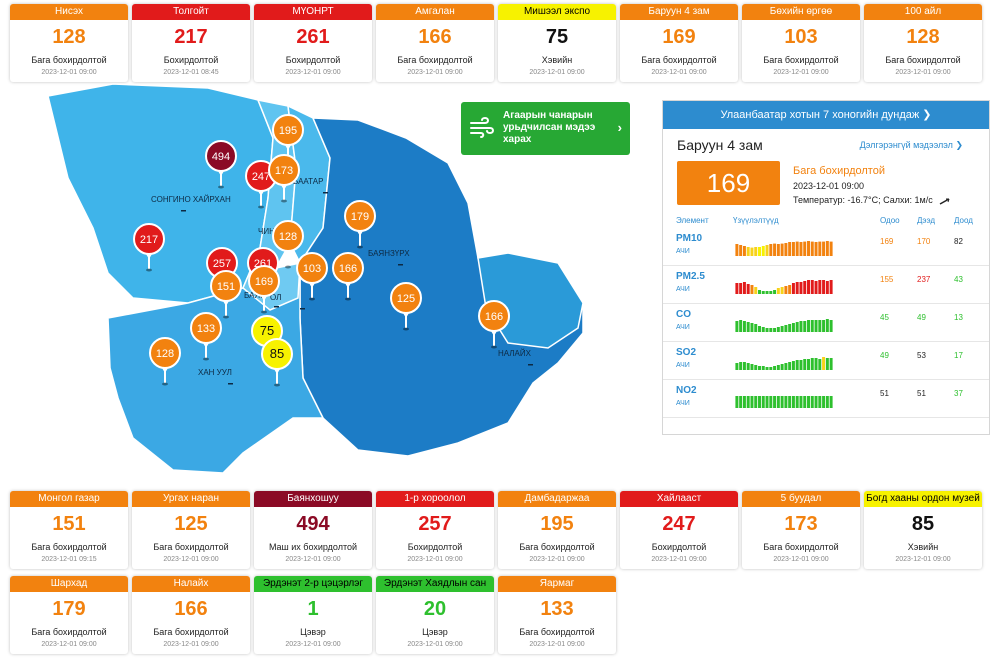  What do you see at coordinates (226, 294) in the screenshot?
I see `aqi-marker: 151` at bounding box center [226, 294].